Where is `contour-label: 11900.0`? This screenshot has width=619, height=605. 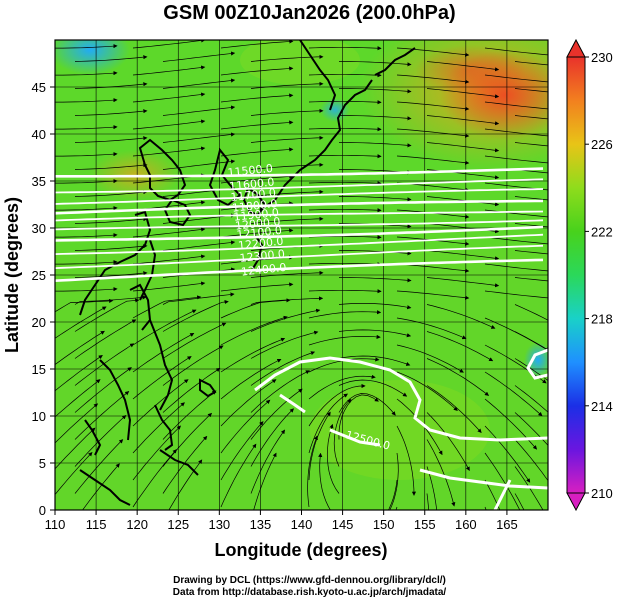
contour-label: 11900.0 is located at coordinates (256, 215).